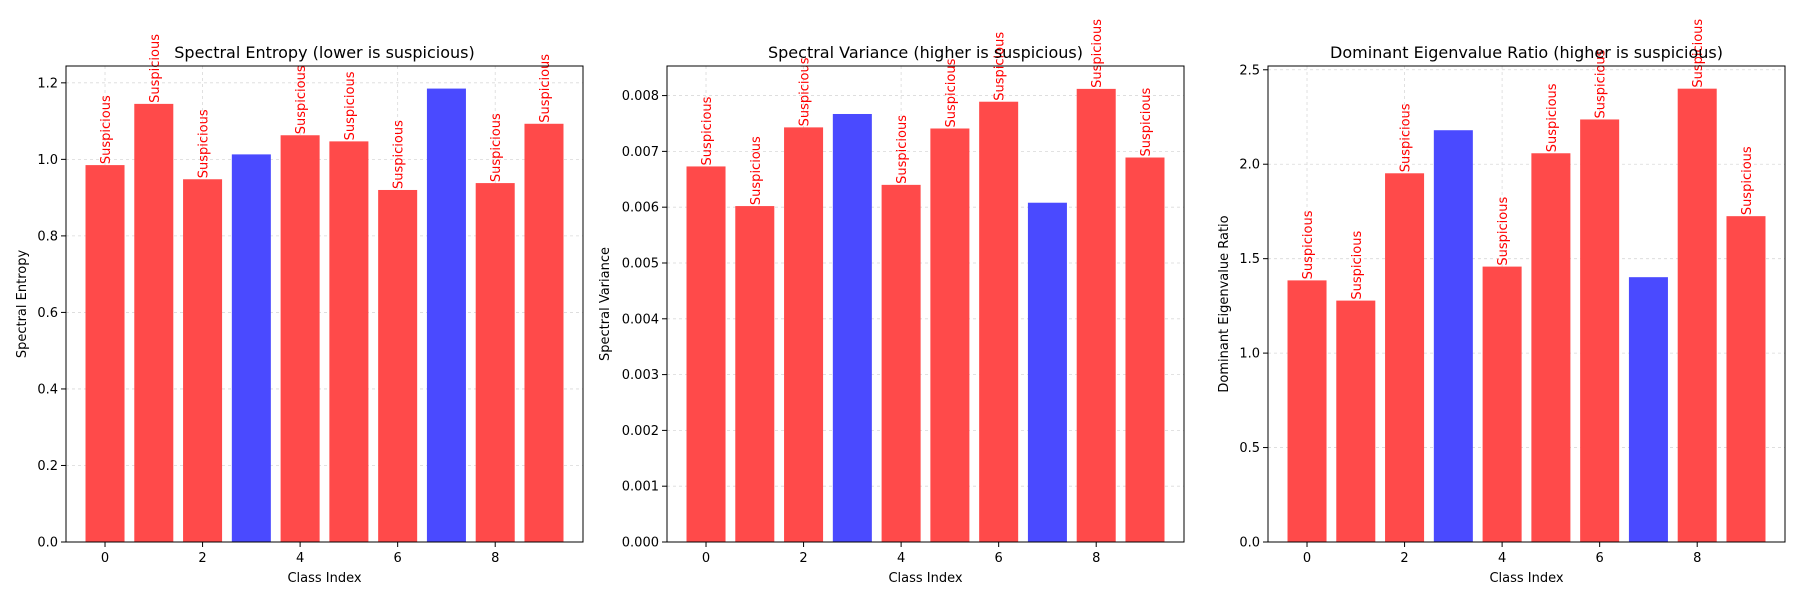 The height and width of the screenshot is (600, 1800). Describe the element at coordinates (605, 304) in the screenshot. I see `y-axis-label: Spectral Variance` at that location.